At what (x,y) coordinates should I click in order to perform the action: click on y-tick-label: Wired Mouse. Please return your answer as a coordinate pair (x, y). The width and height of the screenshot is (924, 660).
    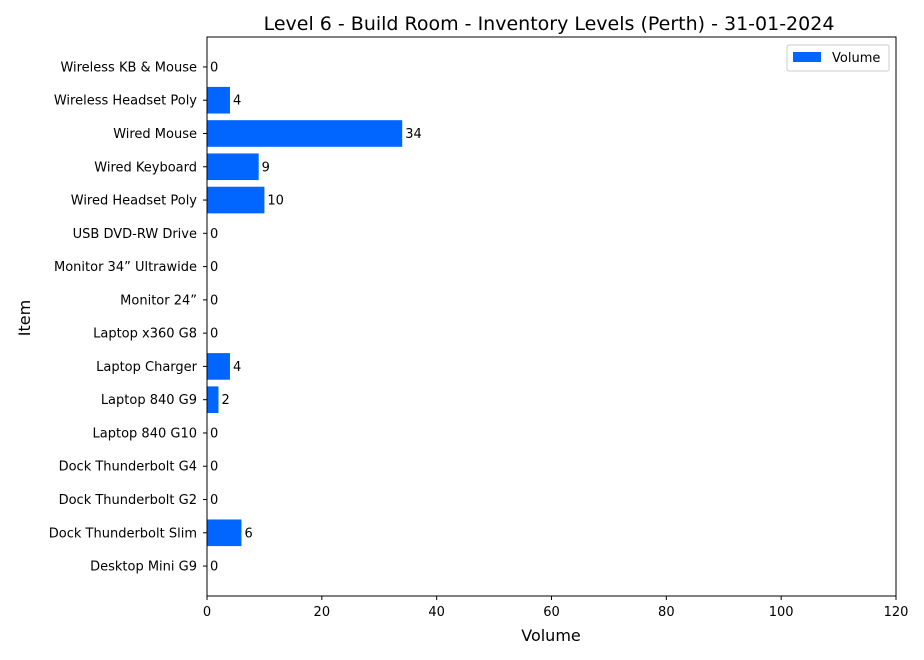
    Looking at the image, I should click on (155, 134).